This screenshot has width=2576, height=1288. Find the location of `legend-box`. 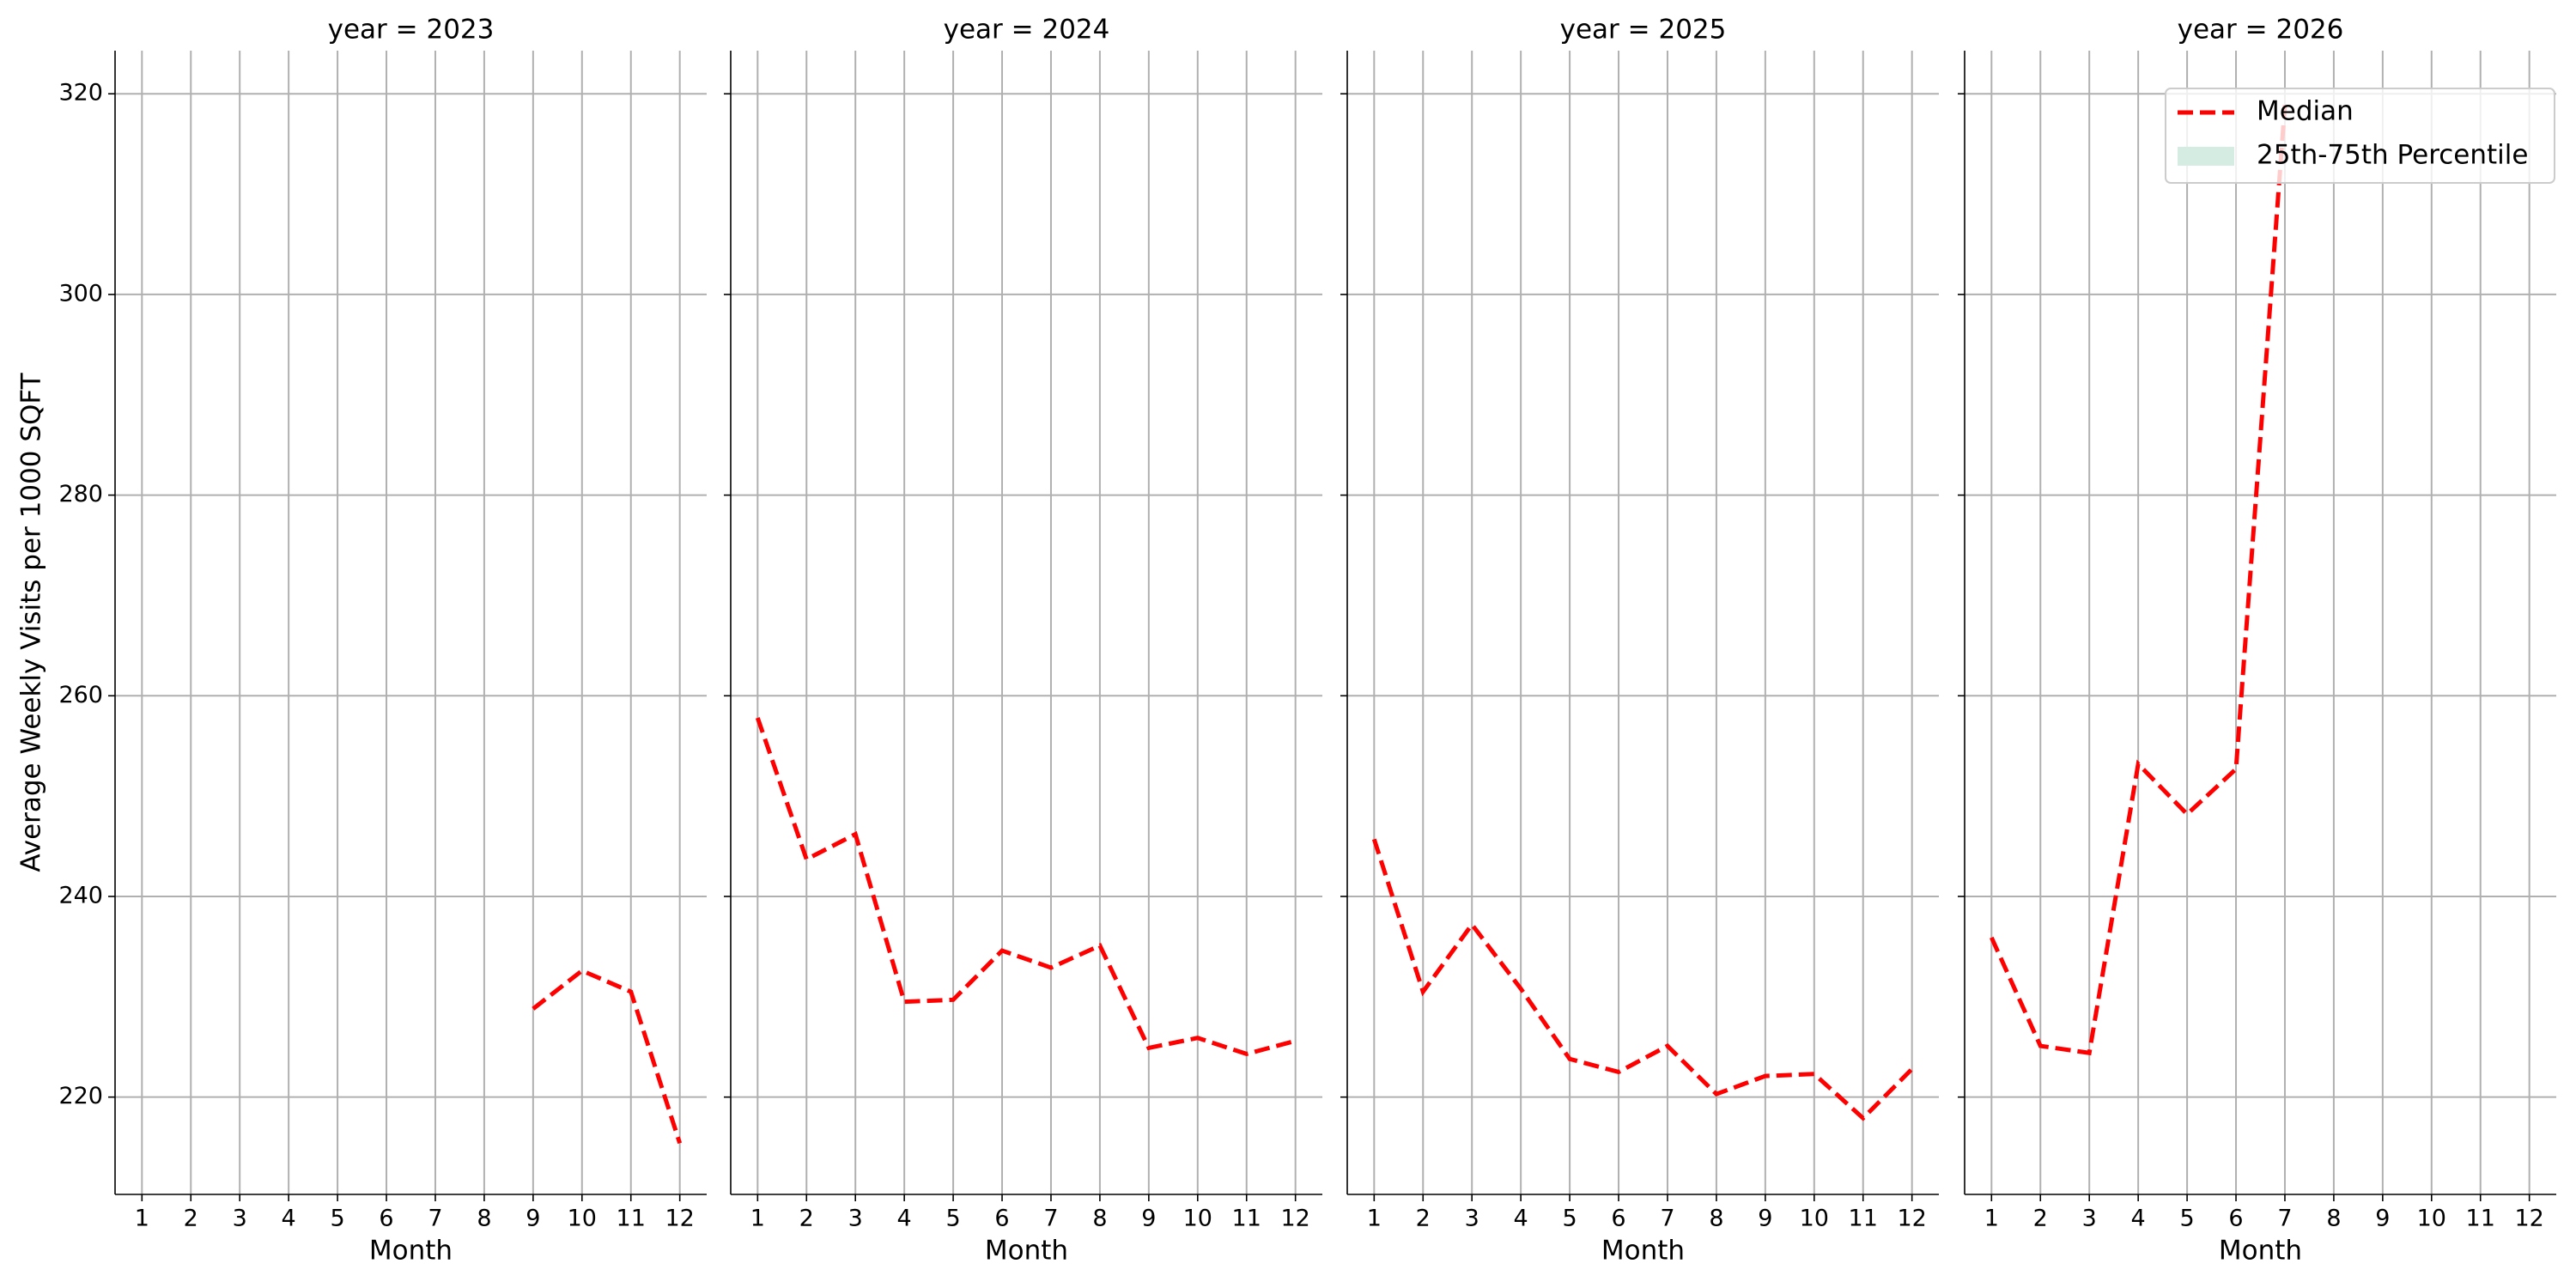

legend-box is located at coordinates (2360, 136).